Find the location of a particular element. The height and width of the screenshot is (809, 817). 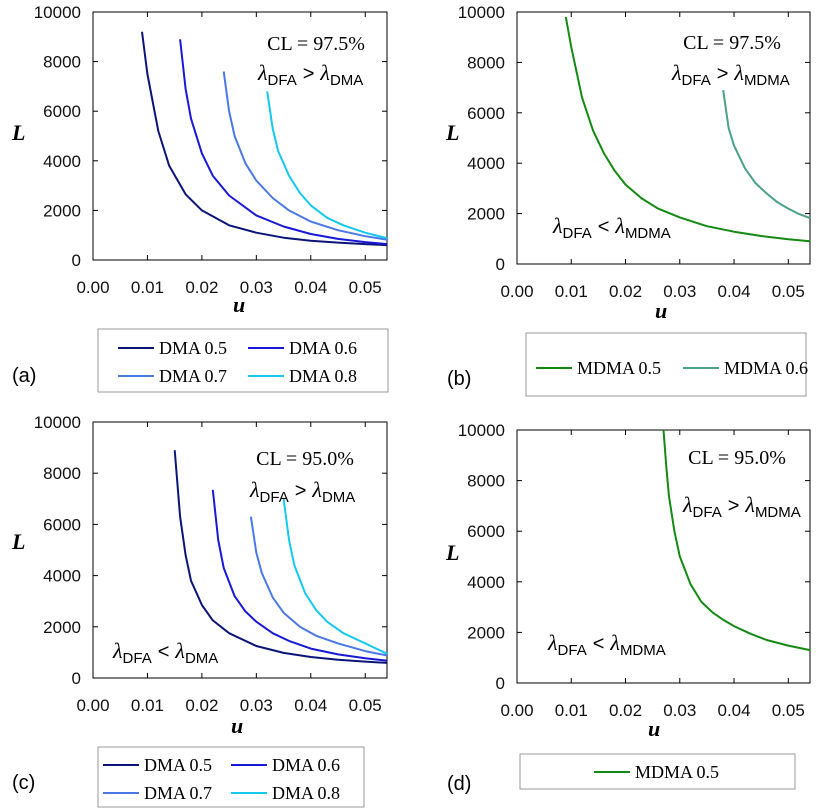

legend-label: MDMA 0.6 is located at coordinates (766, 368).